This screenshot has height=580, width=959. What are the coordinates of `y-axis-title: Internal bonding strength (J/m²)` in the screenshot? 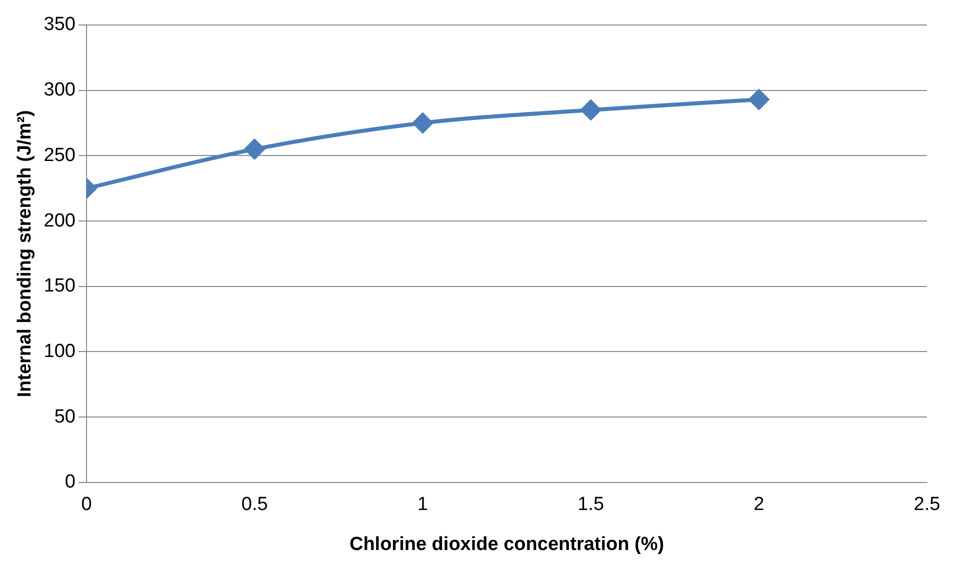 It's located at (25, 254).